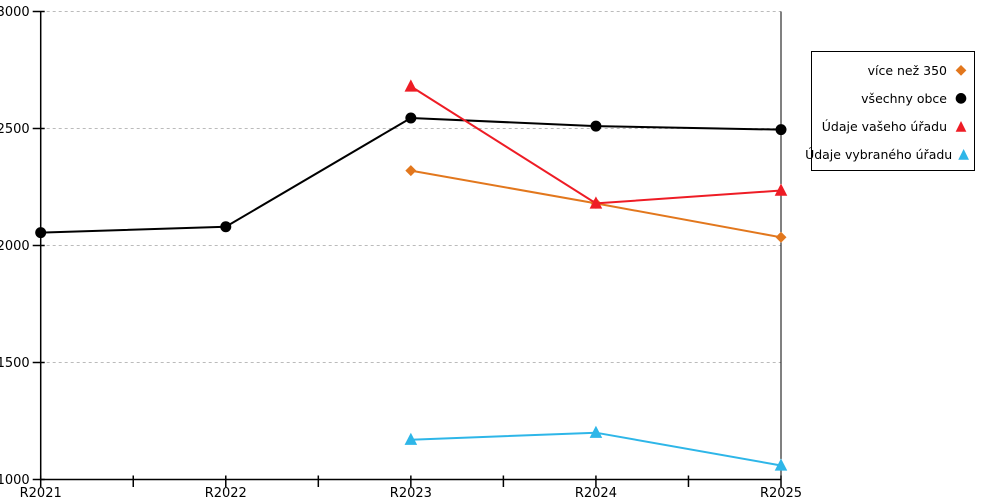  I want to click on legend-marker-diamond-icon: ◆, so click(961, 70).